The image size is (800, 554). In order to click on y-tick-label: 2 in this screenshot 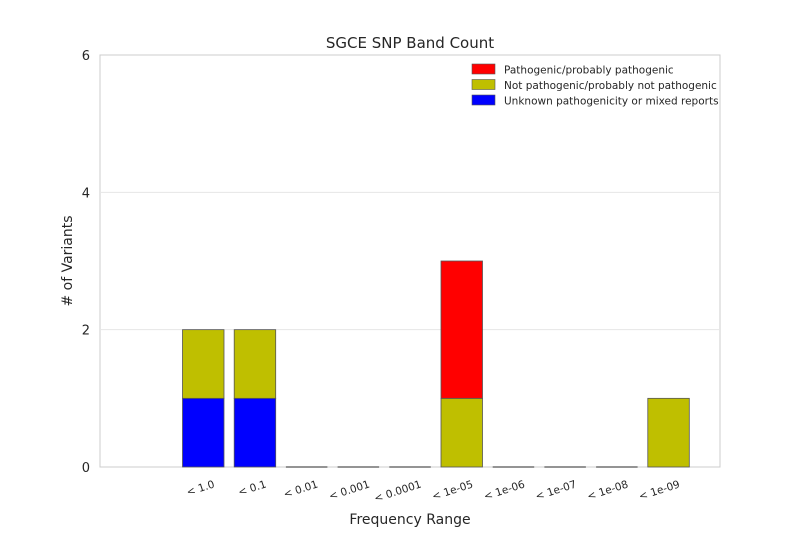, I will do `click(86, 331)`.